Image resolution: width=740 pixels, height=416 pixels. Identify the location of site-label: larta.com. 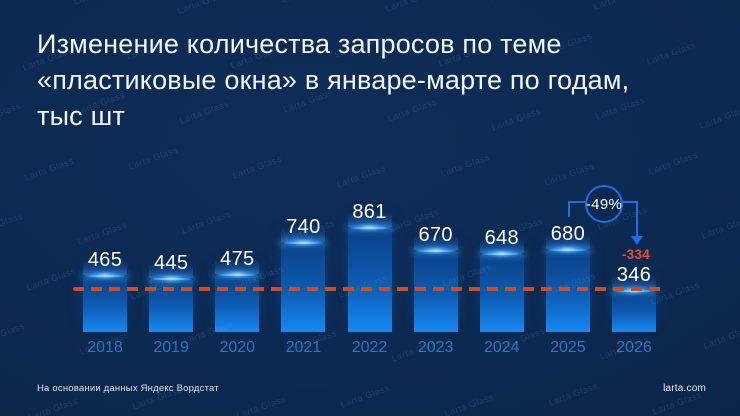
(684, 388).